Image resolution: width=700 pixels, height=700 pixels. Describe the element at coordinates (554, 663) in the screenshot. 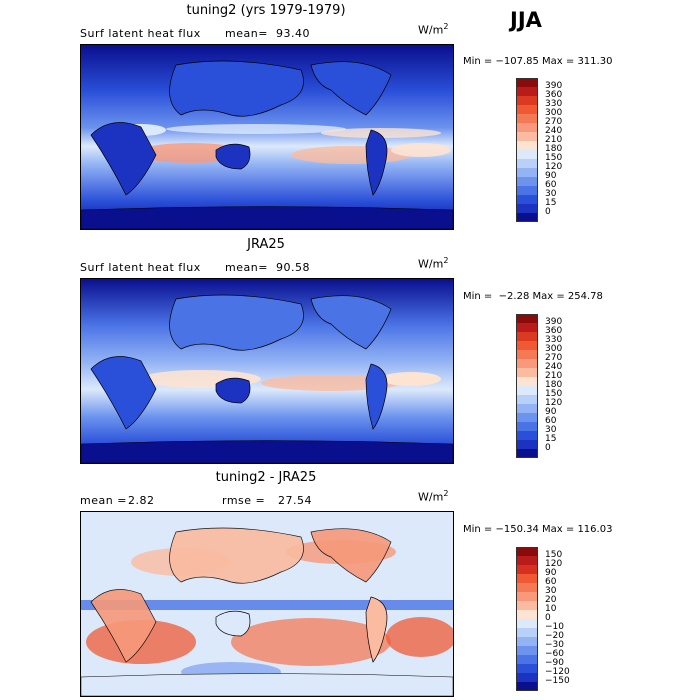

I see `colorbar-tick-label: −90` at that location.